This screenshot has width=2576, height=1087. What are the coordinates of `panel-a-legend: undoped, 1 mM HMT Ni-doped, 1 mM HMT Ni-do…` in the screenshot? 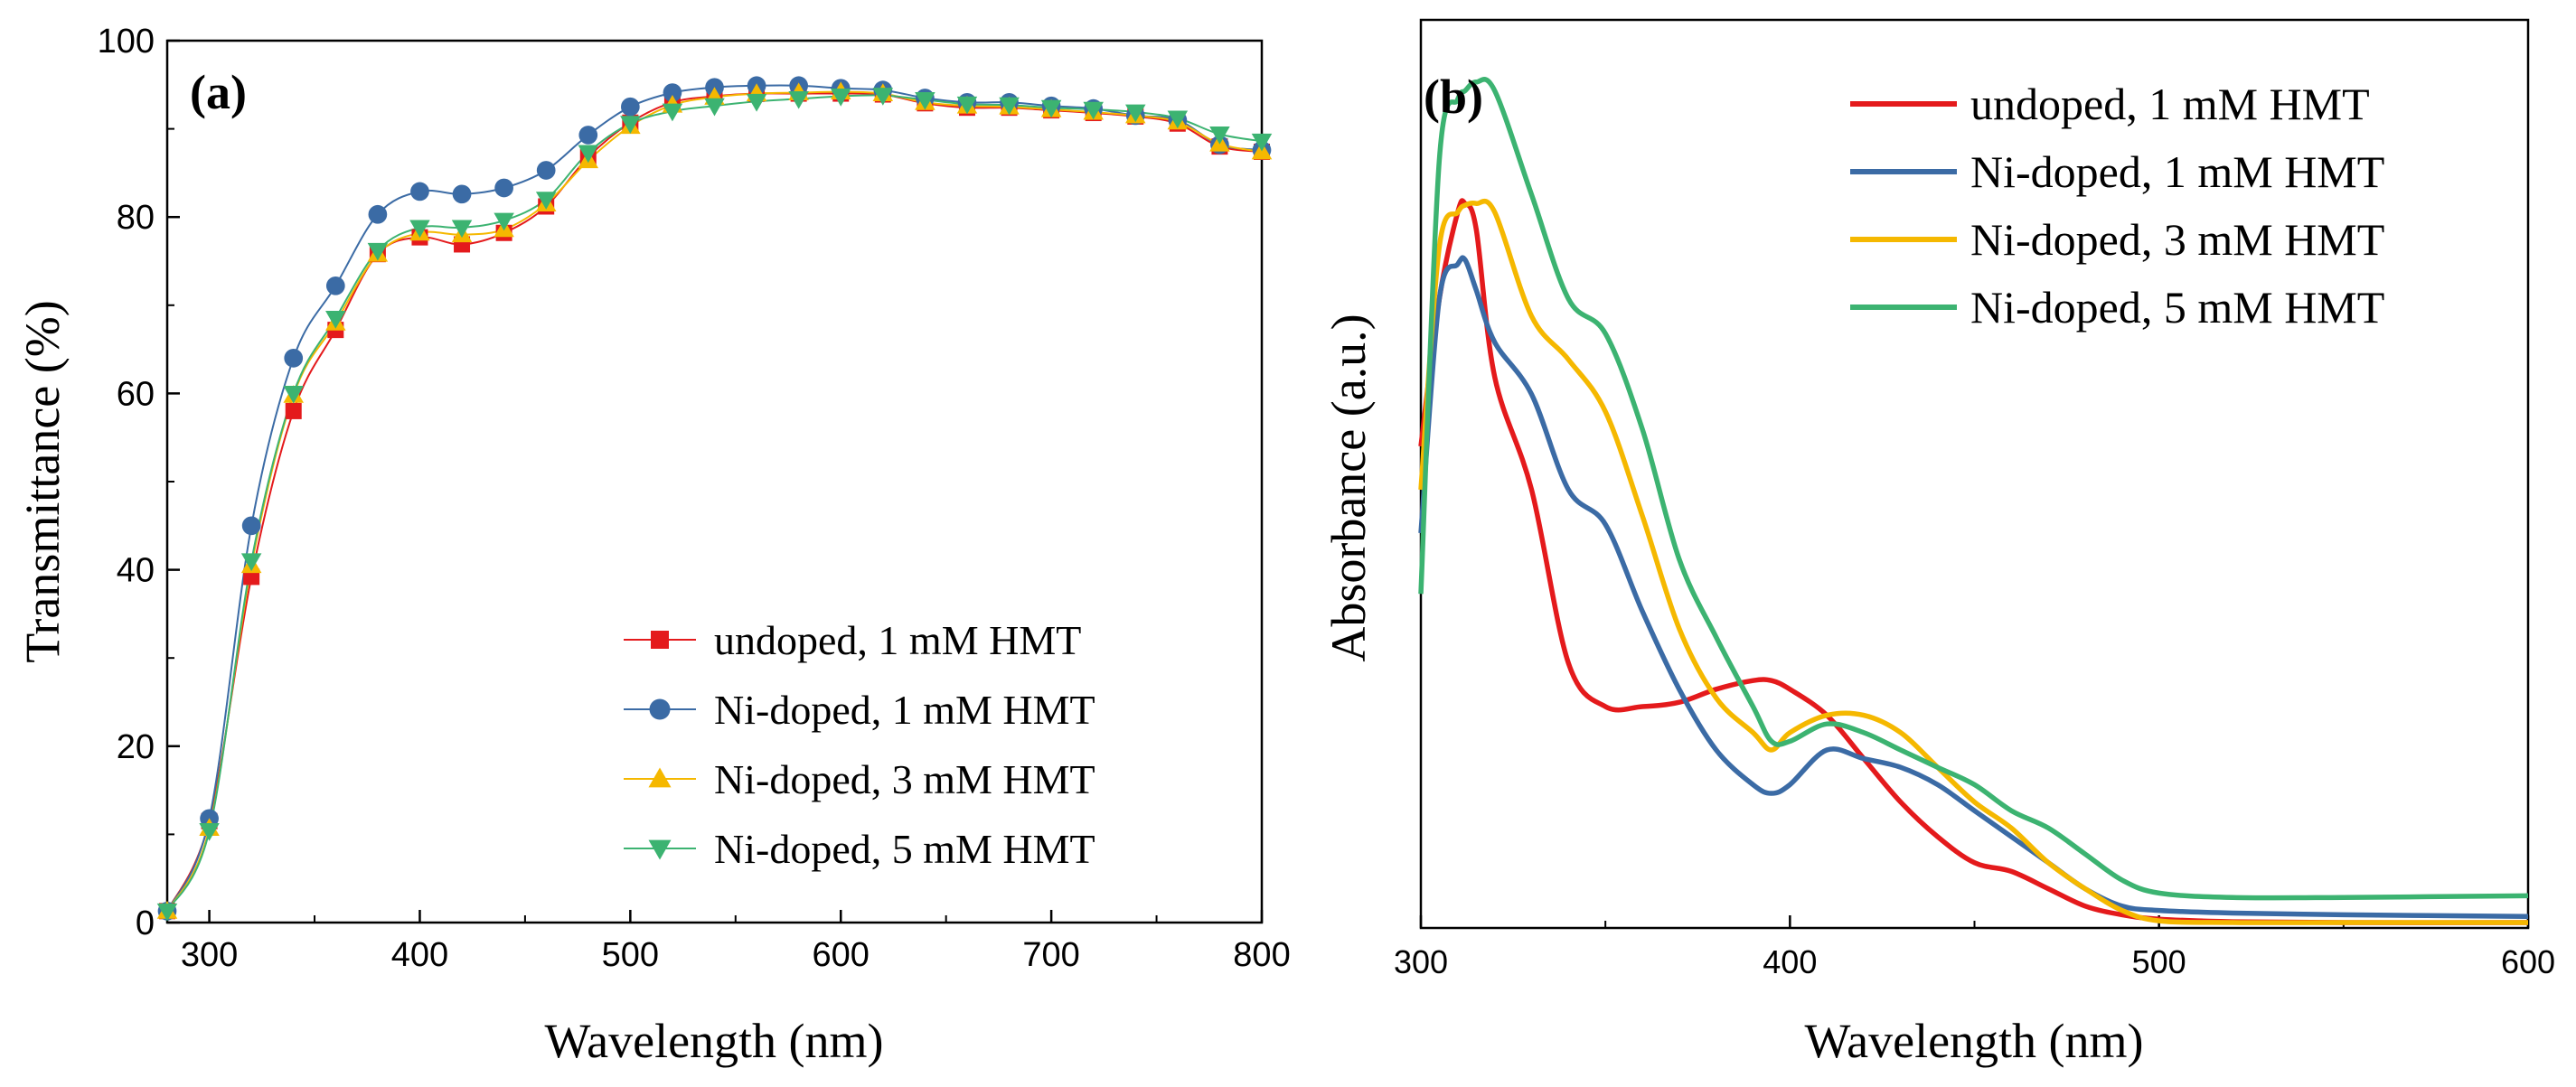 It's located at (860, 744).